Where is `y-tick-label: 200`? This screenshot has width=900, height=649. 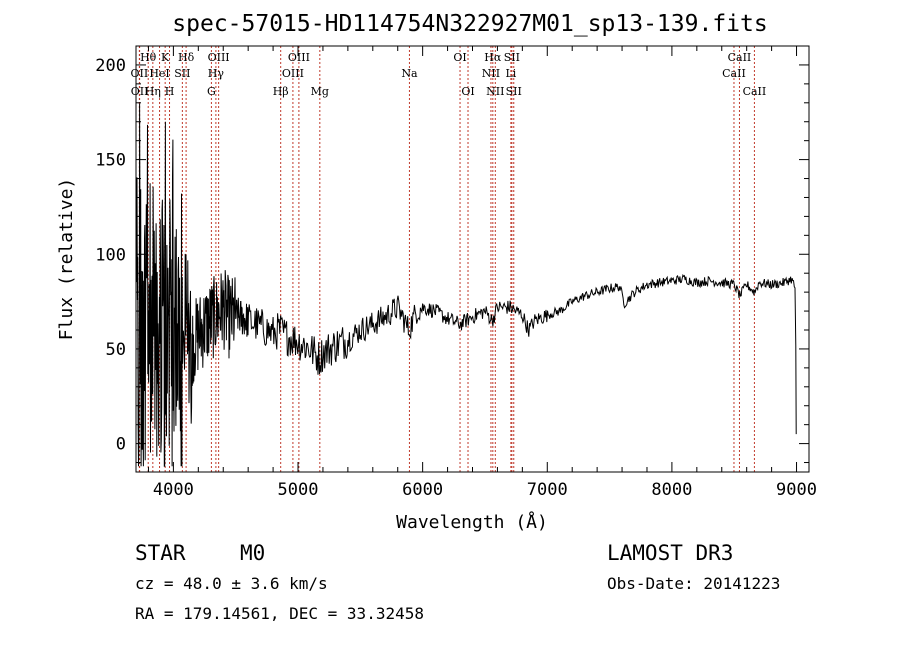 y-tick-label: 200 is located at coordinates (110, 66).